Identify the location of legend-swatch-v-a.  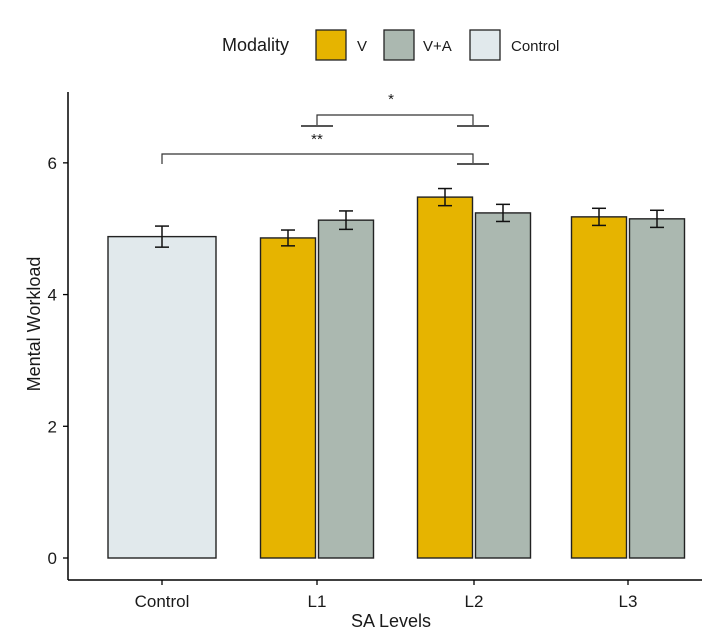
(399, 45).